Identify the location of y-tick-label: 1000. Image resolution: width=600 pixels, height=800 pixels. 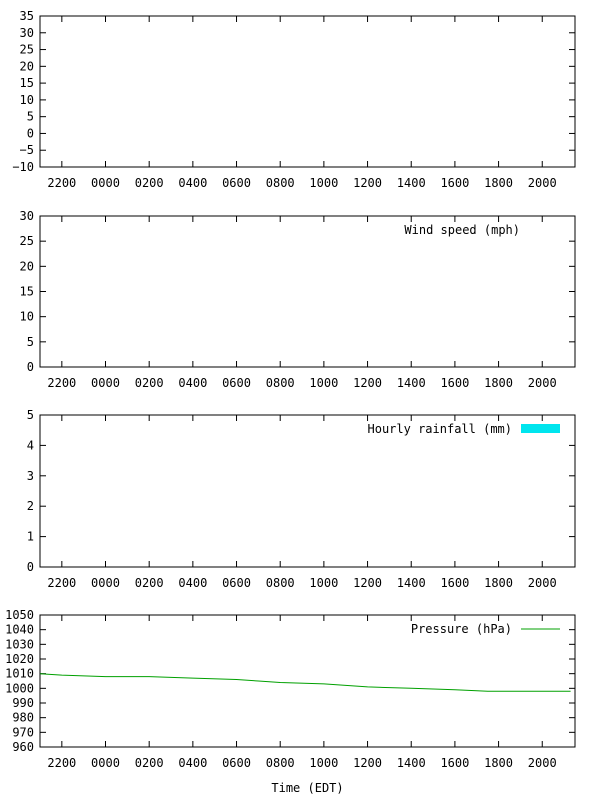
(19, 688).